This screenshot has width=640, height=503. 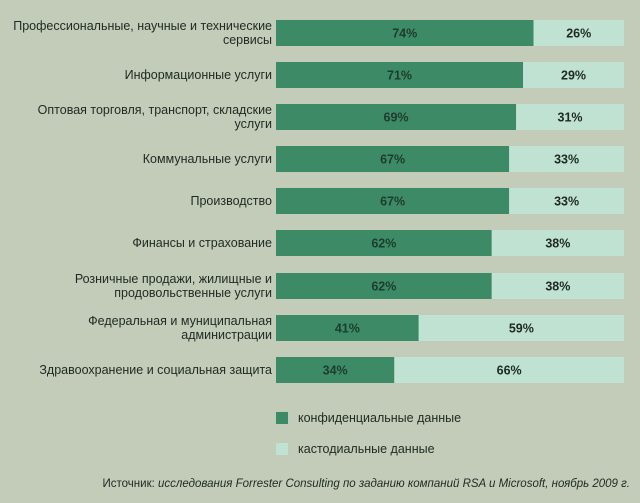 I want to click on data-label: 69%, so click(x=396, y=118).